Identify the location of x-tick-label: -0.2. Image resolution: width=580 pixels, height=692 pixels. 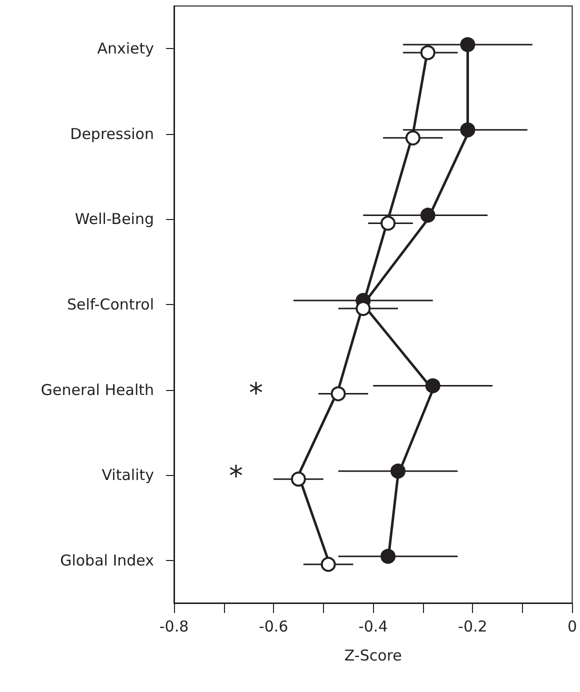
(473, 627).